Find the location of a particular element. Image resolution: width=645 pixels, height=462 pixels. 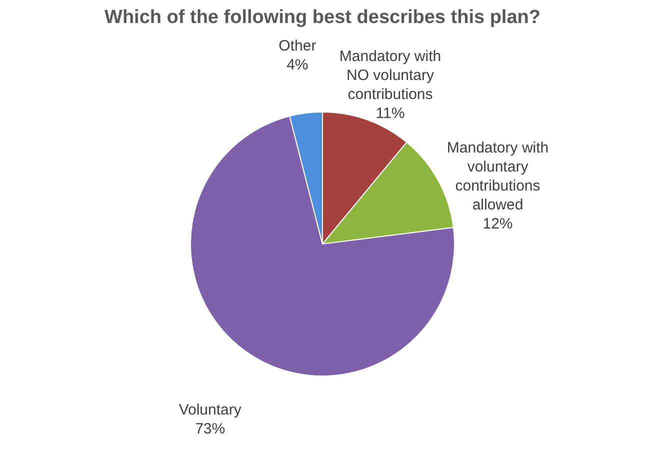

data-label: 12% is located at coordinates (497, 224).